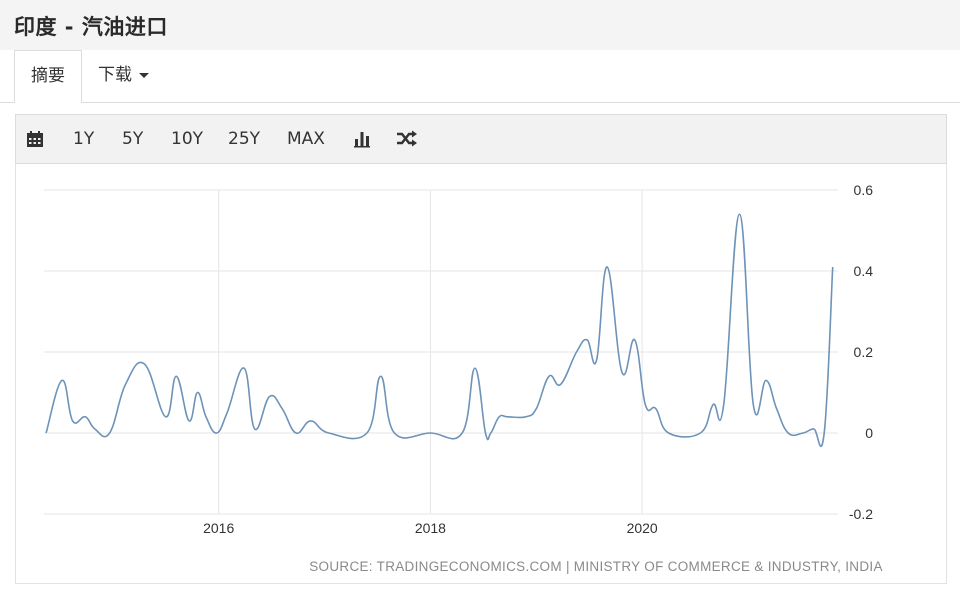 The height and width of the screenshot is (596, 960). I want to click on range-max-button: MAX, so click(306, 139).